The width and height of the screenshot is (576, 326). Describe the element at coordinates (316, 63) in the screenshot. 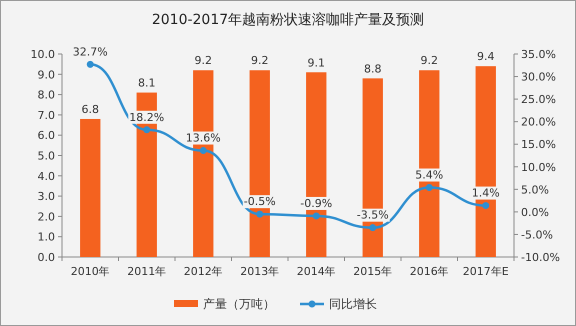

I see `data-label: 9.1` at that location.